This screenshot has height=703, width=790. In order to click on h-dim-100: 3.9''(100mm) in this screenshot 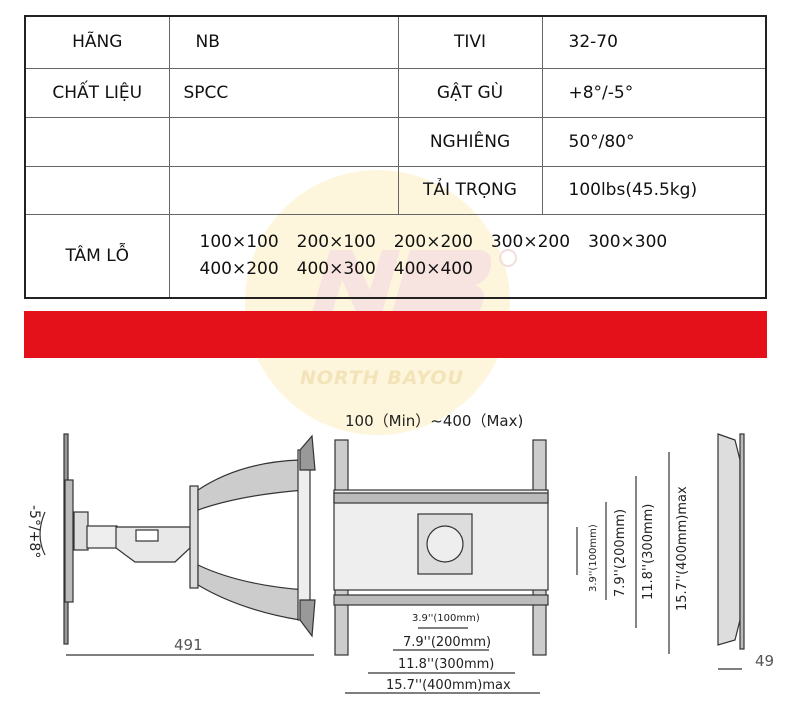, I will do `click(446, 618)`.